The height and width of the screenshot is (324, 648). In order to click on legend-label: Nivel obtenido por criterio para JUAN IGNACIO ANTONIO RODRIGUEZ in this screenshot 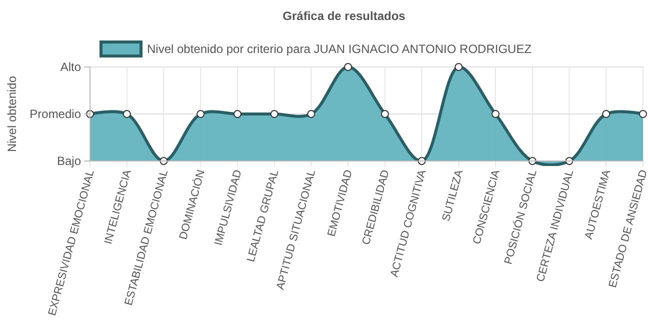, I will do `click(339, 49)`.